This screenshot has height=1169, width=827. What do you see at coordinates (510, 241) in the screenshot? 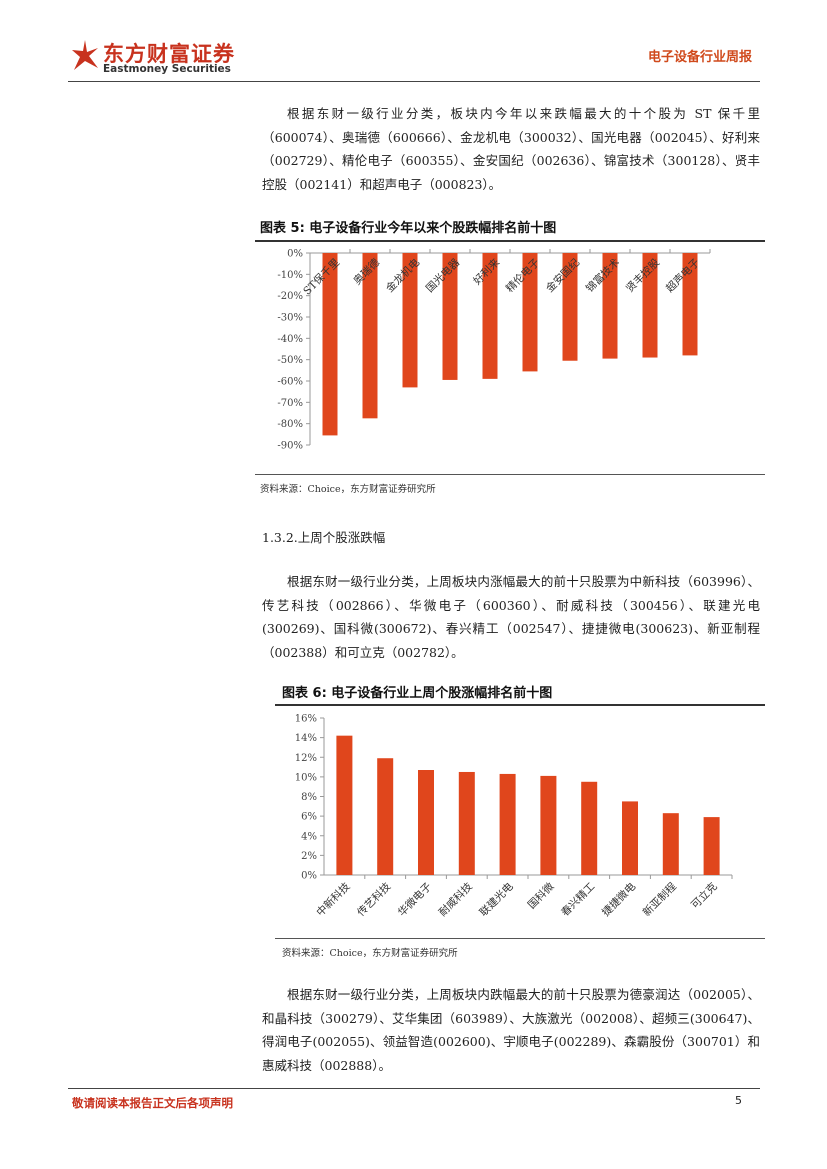
I see `figure-5-top-rule` at bounding box center [510, 241].